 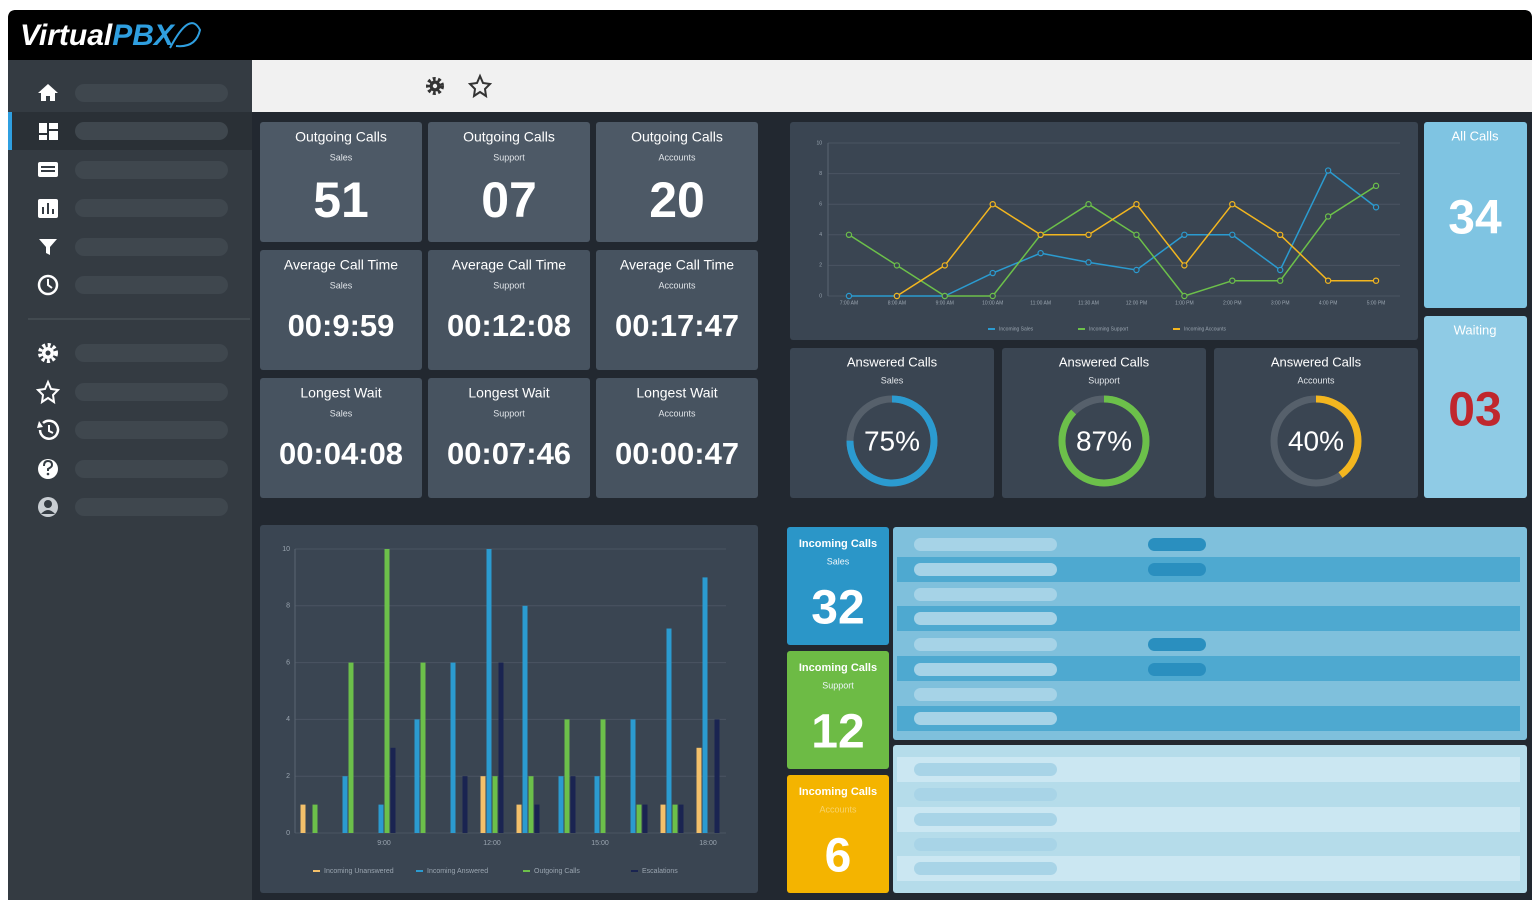 What do you see at coordinates (341, 137) in the screenshot?
I see `tile-title: Outgoing Calls` at bounding box center [341, 137].